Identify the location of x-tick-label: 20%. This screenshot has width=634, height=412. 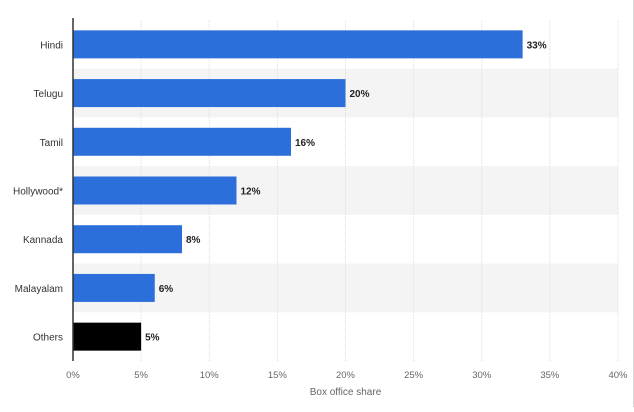
(346, 375).